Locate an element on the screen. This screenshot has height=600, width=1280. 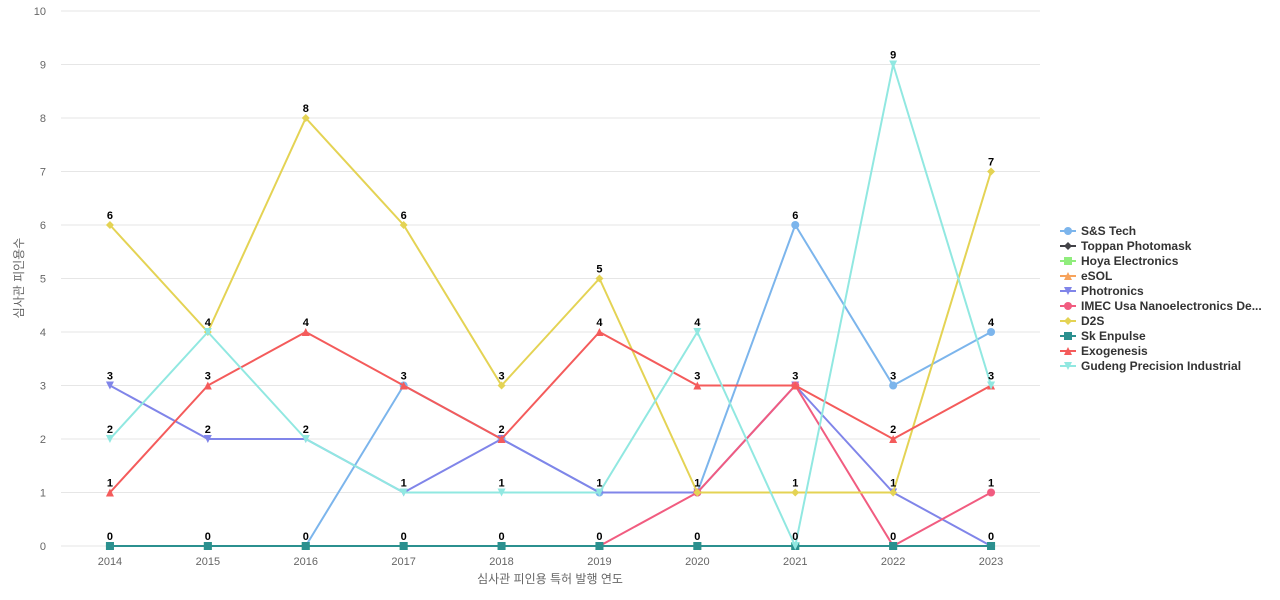
data-label-2016-0: 0 is located at coordinates (306, 537).